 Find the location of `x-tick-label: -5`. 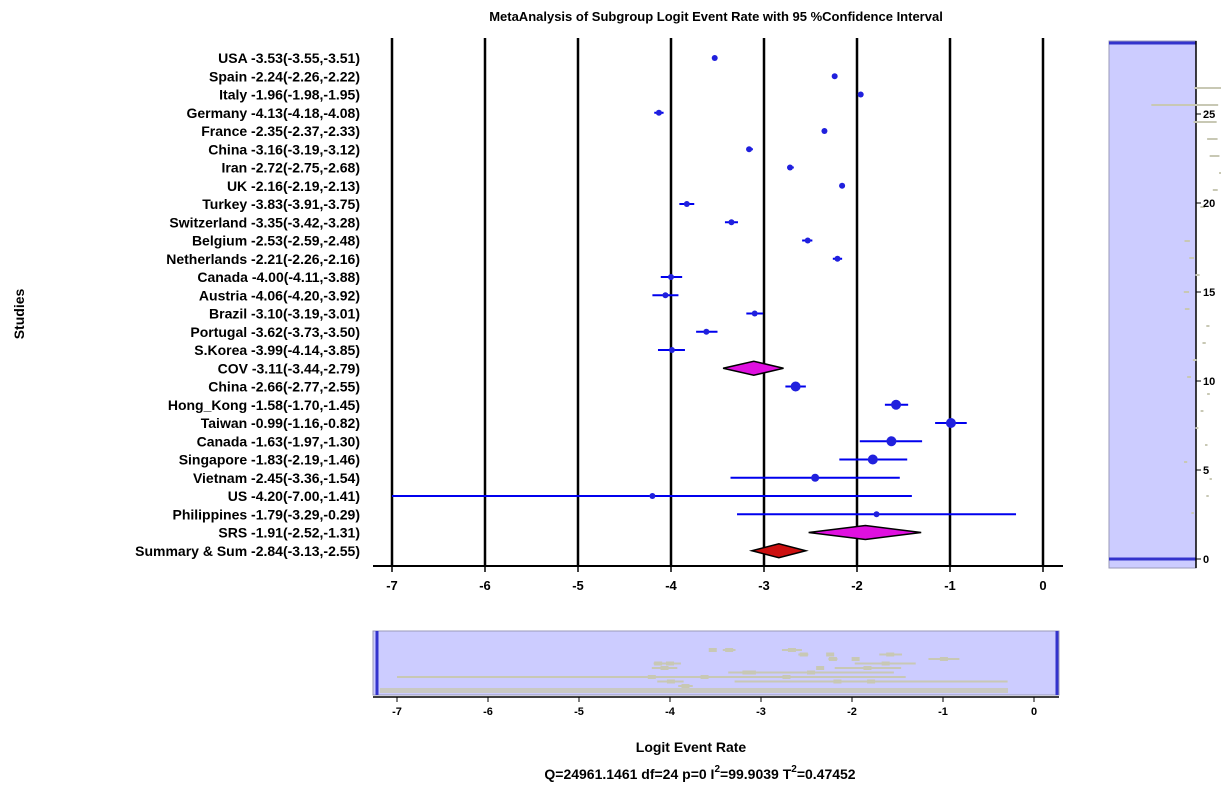

x-tick-label: -5 is located at coordinates (578, 585).